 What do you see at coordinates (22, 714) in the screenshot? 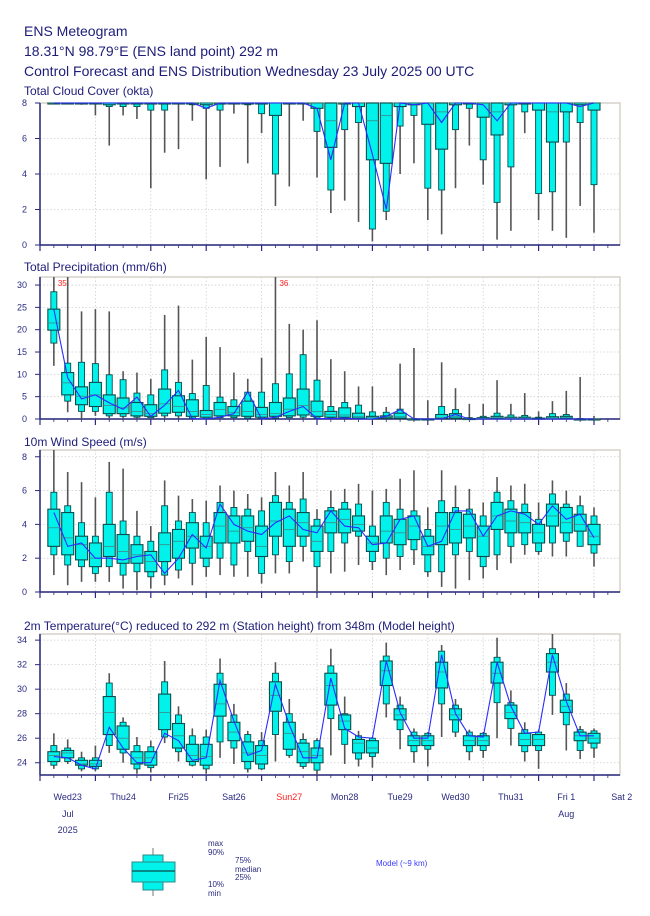
I see `temp-ytick-label: 28` at bounding box center [22, 714].